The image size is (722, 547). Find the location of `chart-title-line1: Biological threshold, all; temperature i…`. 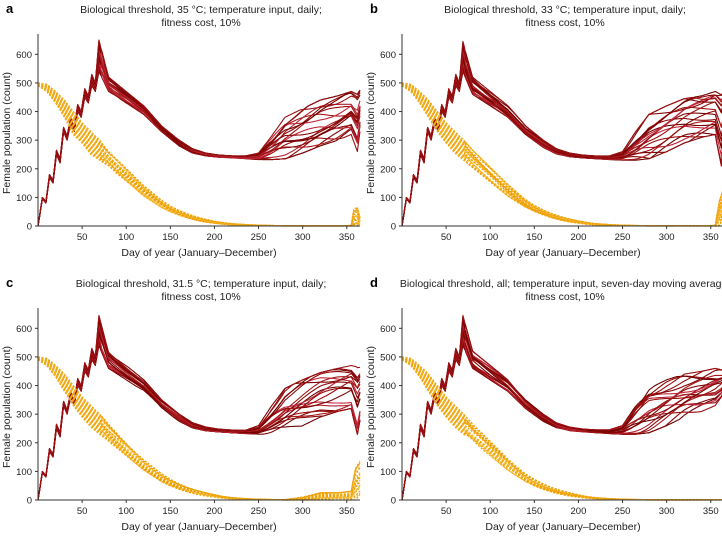

chart-title-line1: Biological threshold, all; temperature i… is located at coordinates (561, 284).